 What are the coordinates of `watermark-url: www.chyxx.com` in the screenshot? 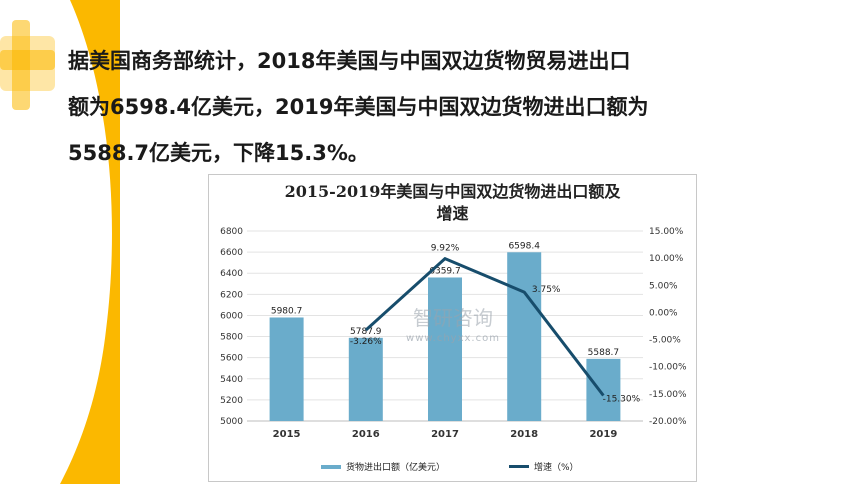 It's located at (453, 338).